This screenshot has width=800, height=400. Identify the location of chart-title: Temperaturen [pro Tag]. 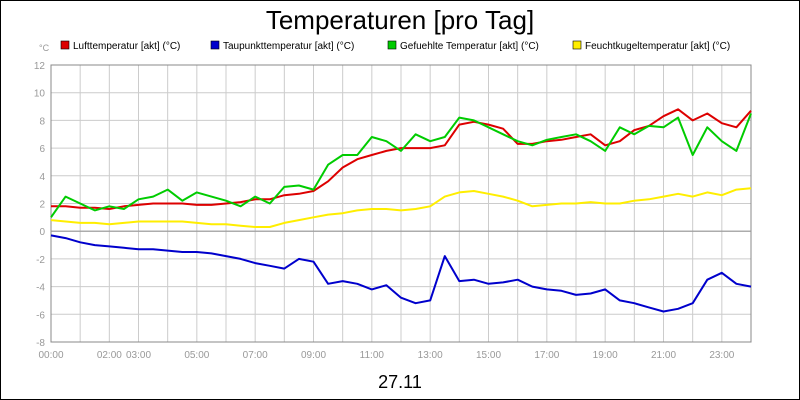
(400, 20).